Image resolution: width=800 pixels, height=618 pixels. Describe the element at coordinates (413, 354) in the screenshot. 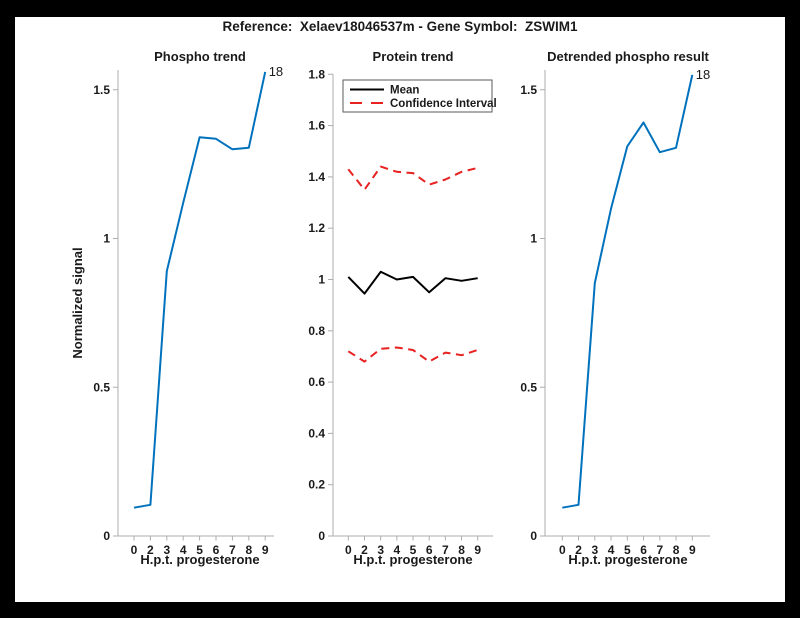

I see `series-confidence-interval-lower` at that location.